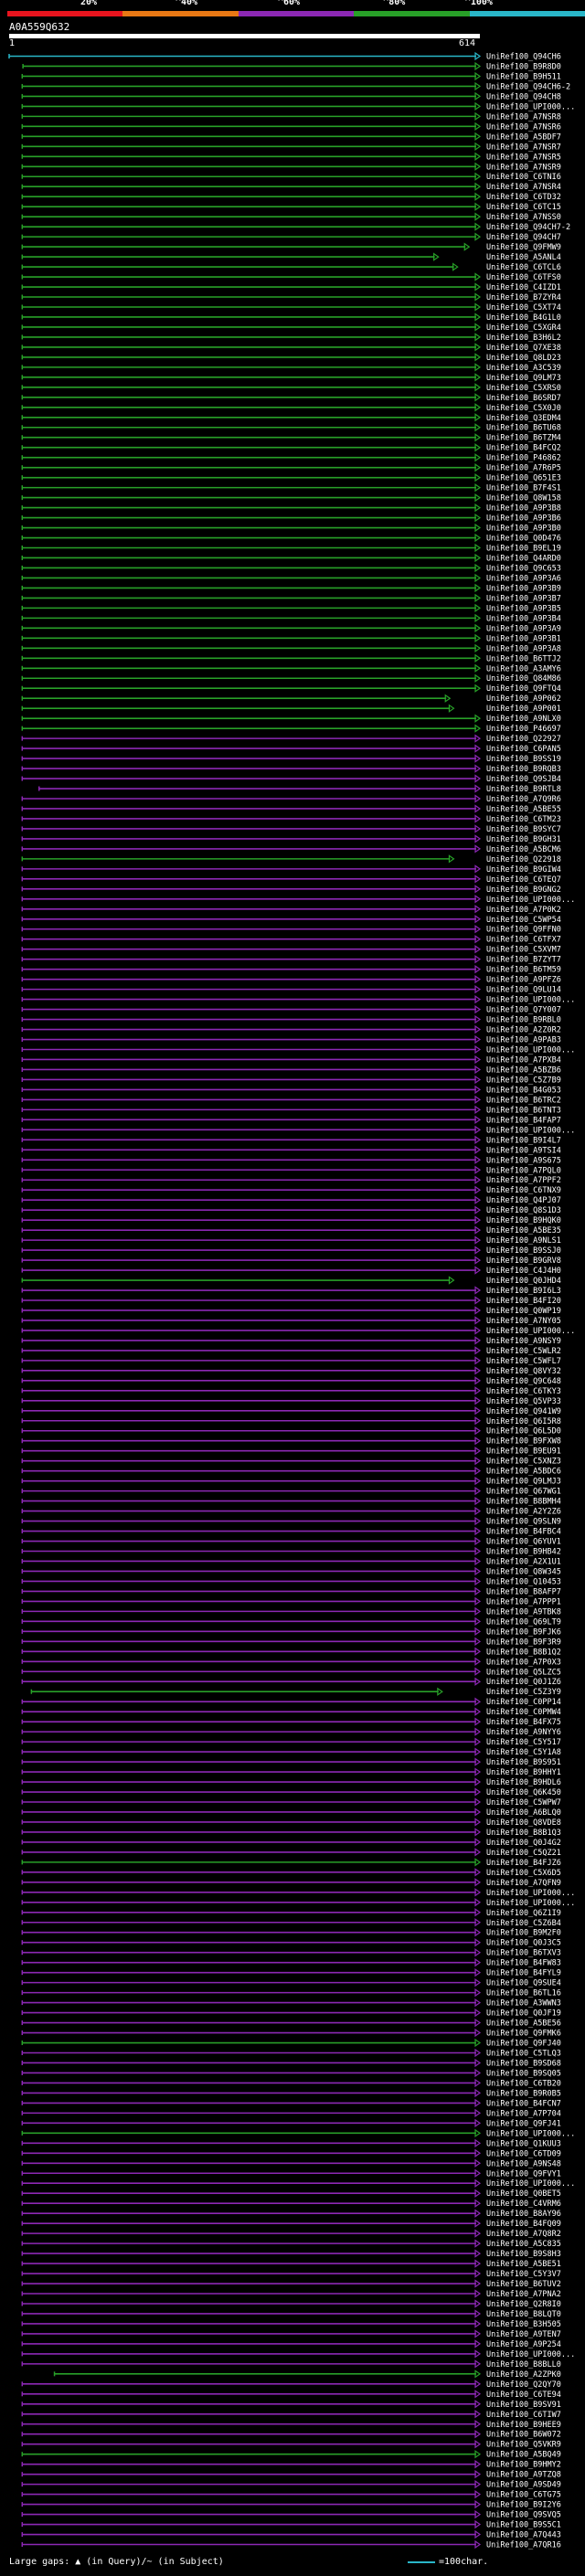 Image resolution: width=585 pixels, height=2576 pixels. What do you see at coordinates (523, 1632) in the screenshot?
I see `hit-label: UniRef100_B9FJK6` at bounding box center [523, 1632].